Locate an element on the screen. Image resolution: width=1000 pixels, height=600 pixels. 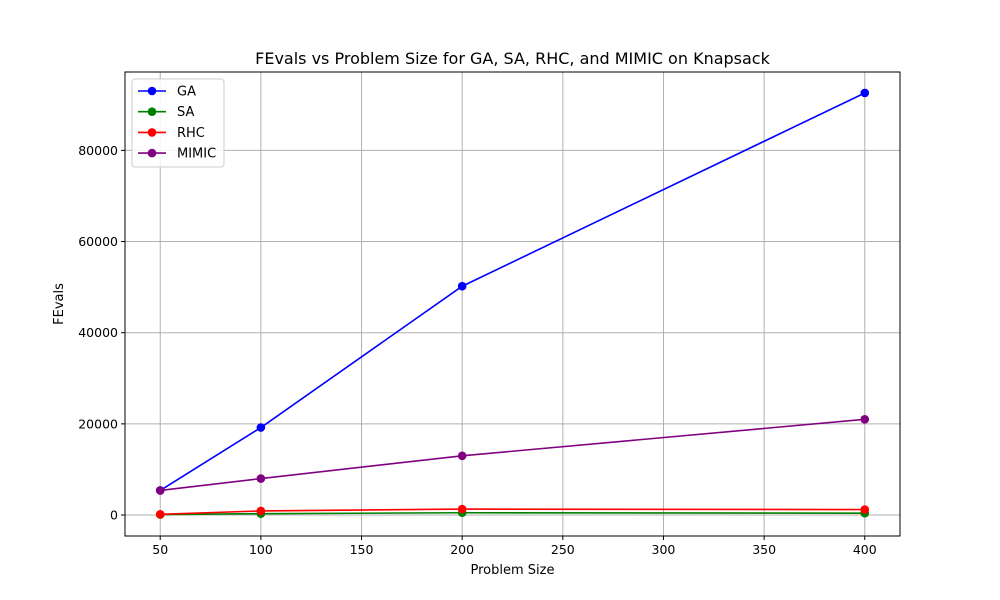
x-tick-label: 250 is located at coordinates (563, 549).